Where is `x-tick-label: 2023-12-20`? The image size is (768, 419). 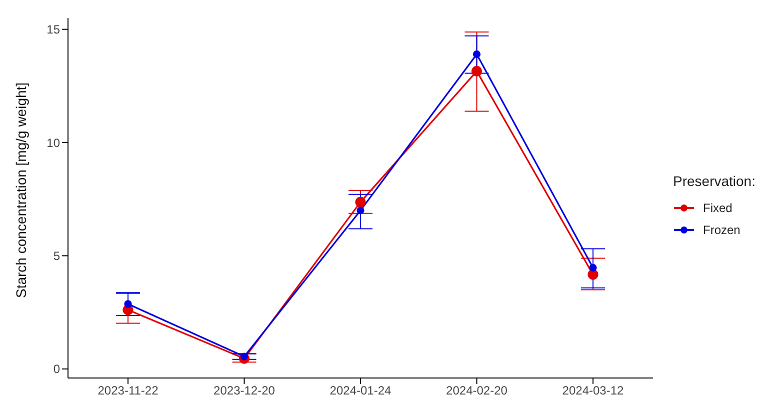 x-tick-label: 2023-12-20 is located at coordinates (245, 391).